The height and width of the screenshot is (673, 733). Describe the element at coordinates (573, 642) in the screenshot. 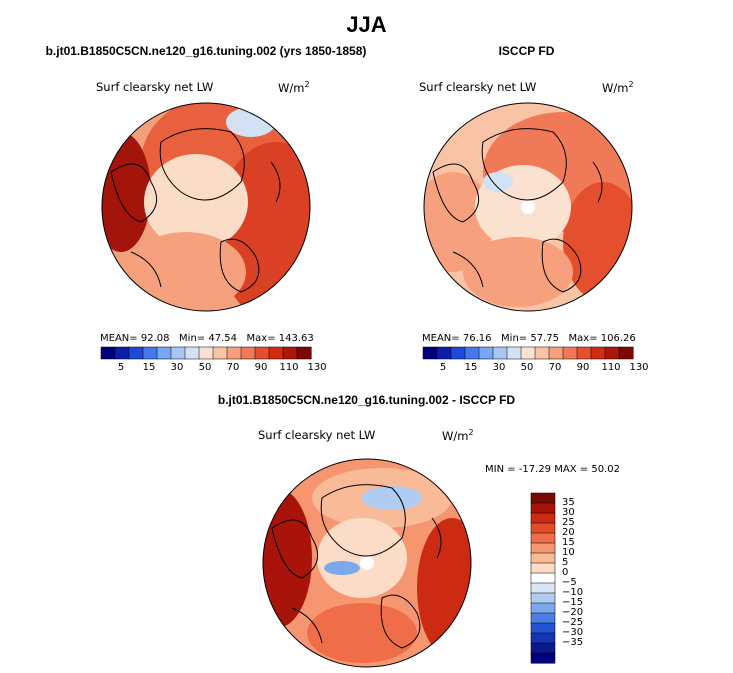

I see `colorbar-tick-label: −35` at that location.